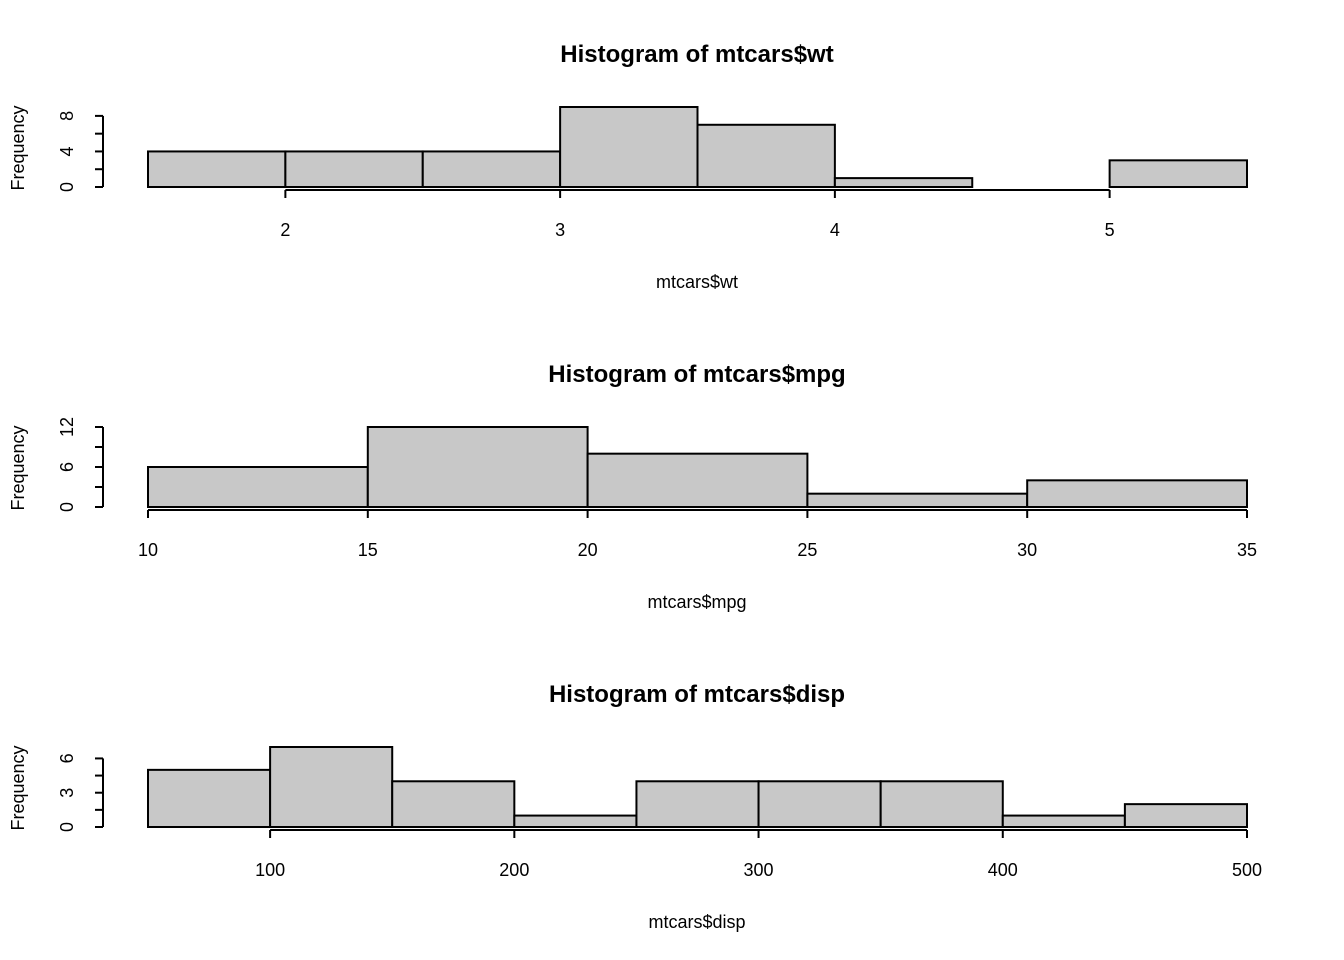  Describe the element at coordinates (807, 550) in the screenshot. I see `x-tick-label: 25` at that location.